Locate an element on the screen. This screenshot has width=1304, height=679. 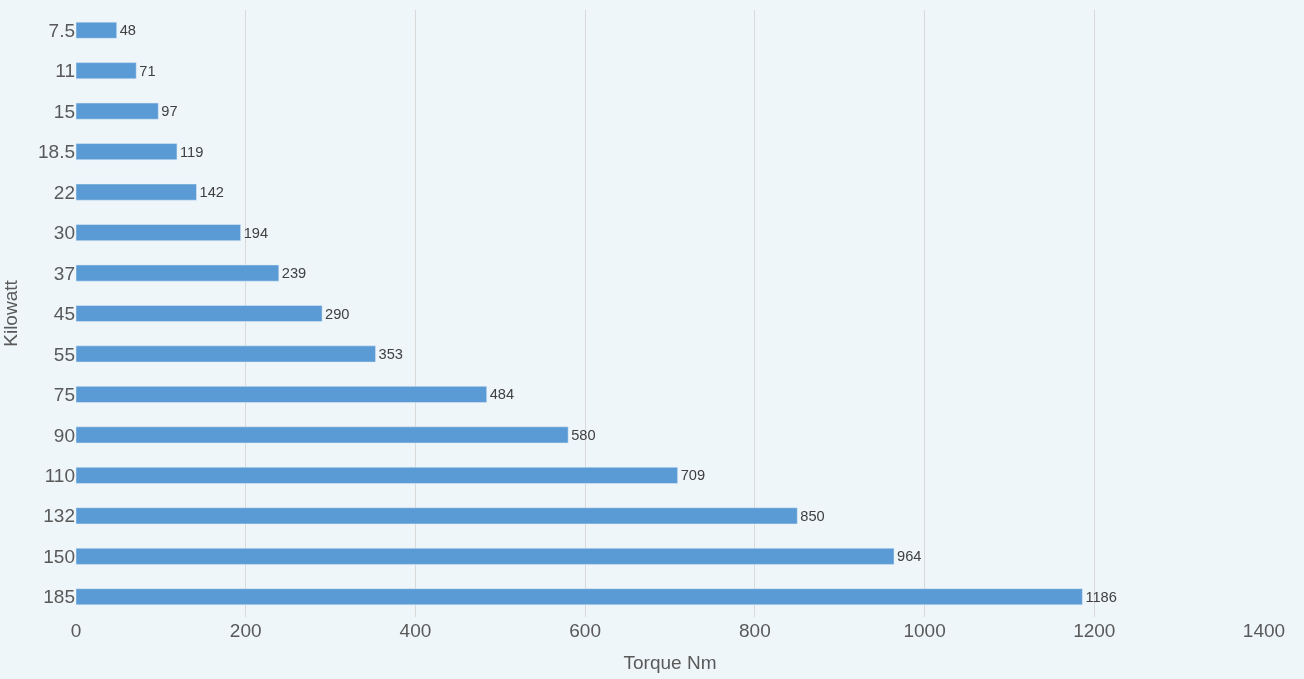
y-tick-label: 30 is located at coordinates (64, 233).